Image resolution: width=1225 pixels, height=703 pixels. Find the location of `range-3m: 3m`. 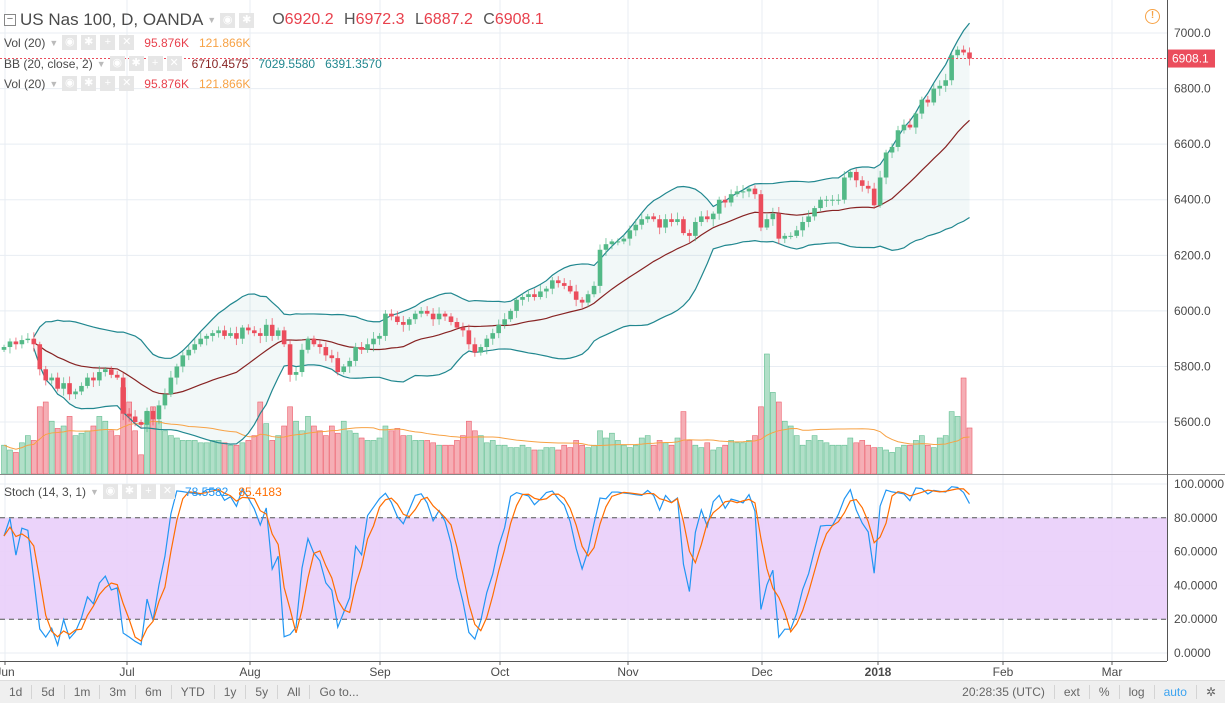

range-3m: 3m is located at coordinates (118, 692).